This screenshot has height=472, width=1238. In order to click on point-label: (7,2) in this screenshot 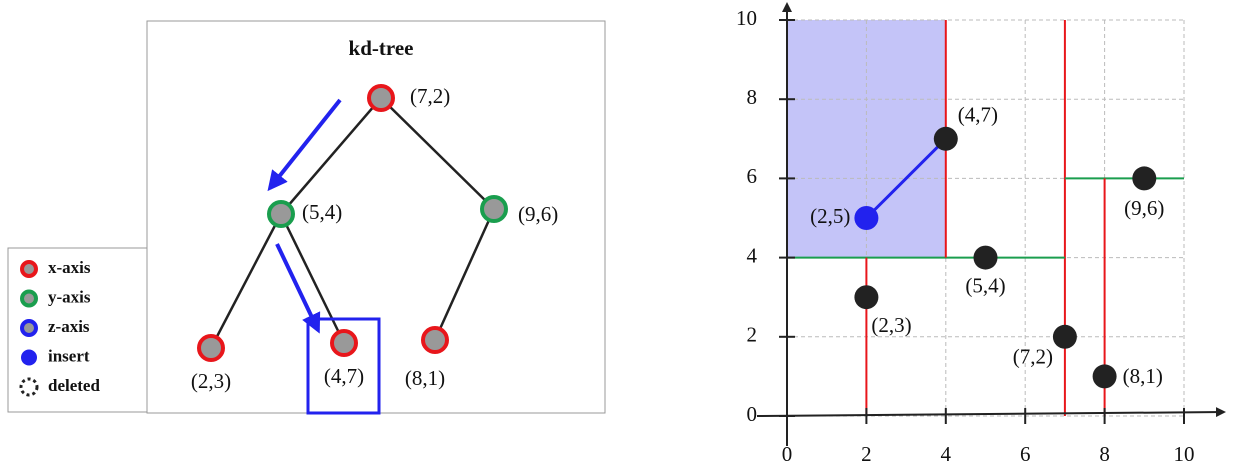, I will do `click(1033, 357)`.